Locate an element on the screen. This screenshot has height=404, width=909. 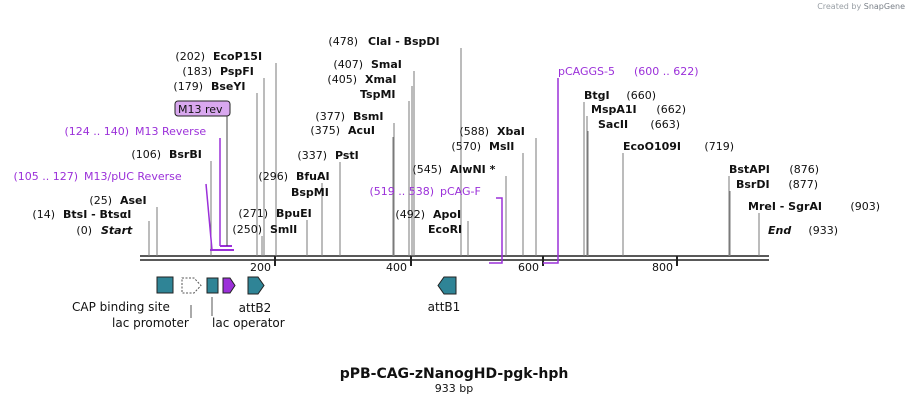
site-position: (377) is located at coordinates (330, 116).